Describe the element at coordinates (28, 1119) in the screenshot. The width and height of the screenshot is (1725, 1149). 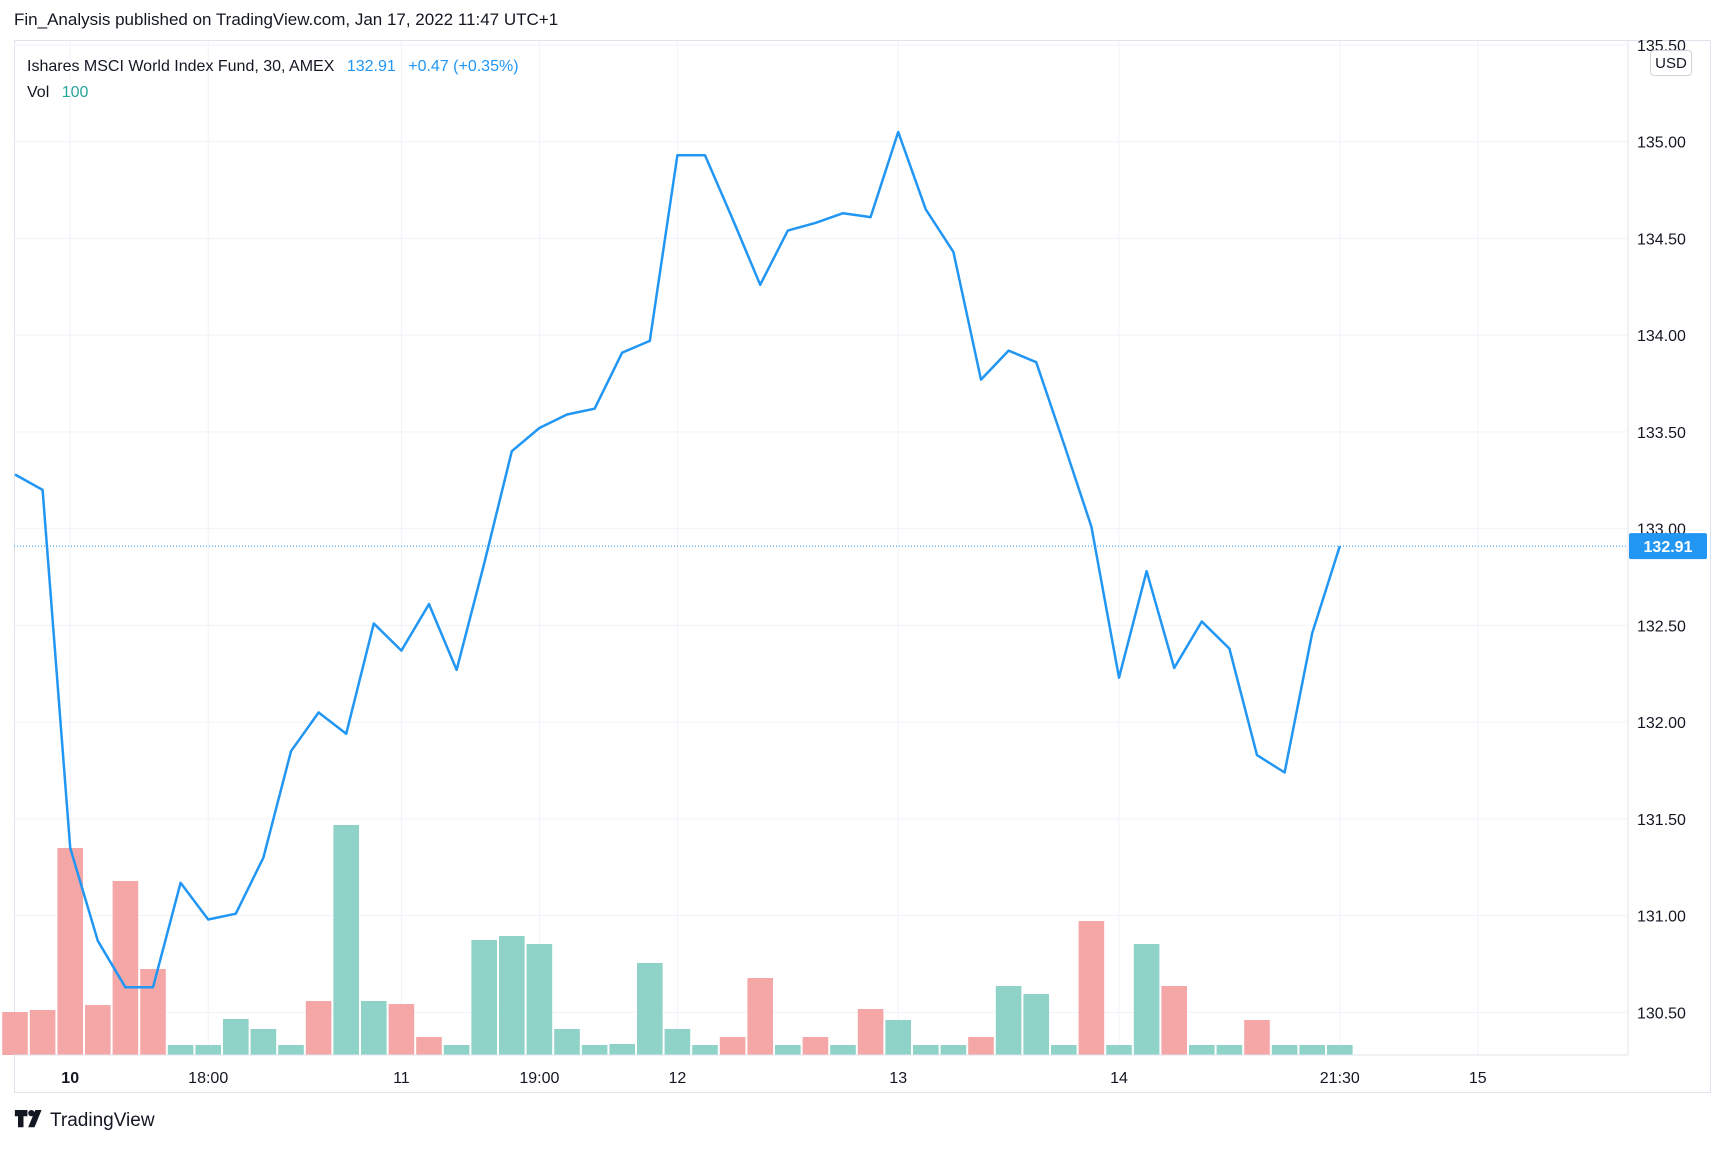
I see `tradingview-logo-icon` at that location.